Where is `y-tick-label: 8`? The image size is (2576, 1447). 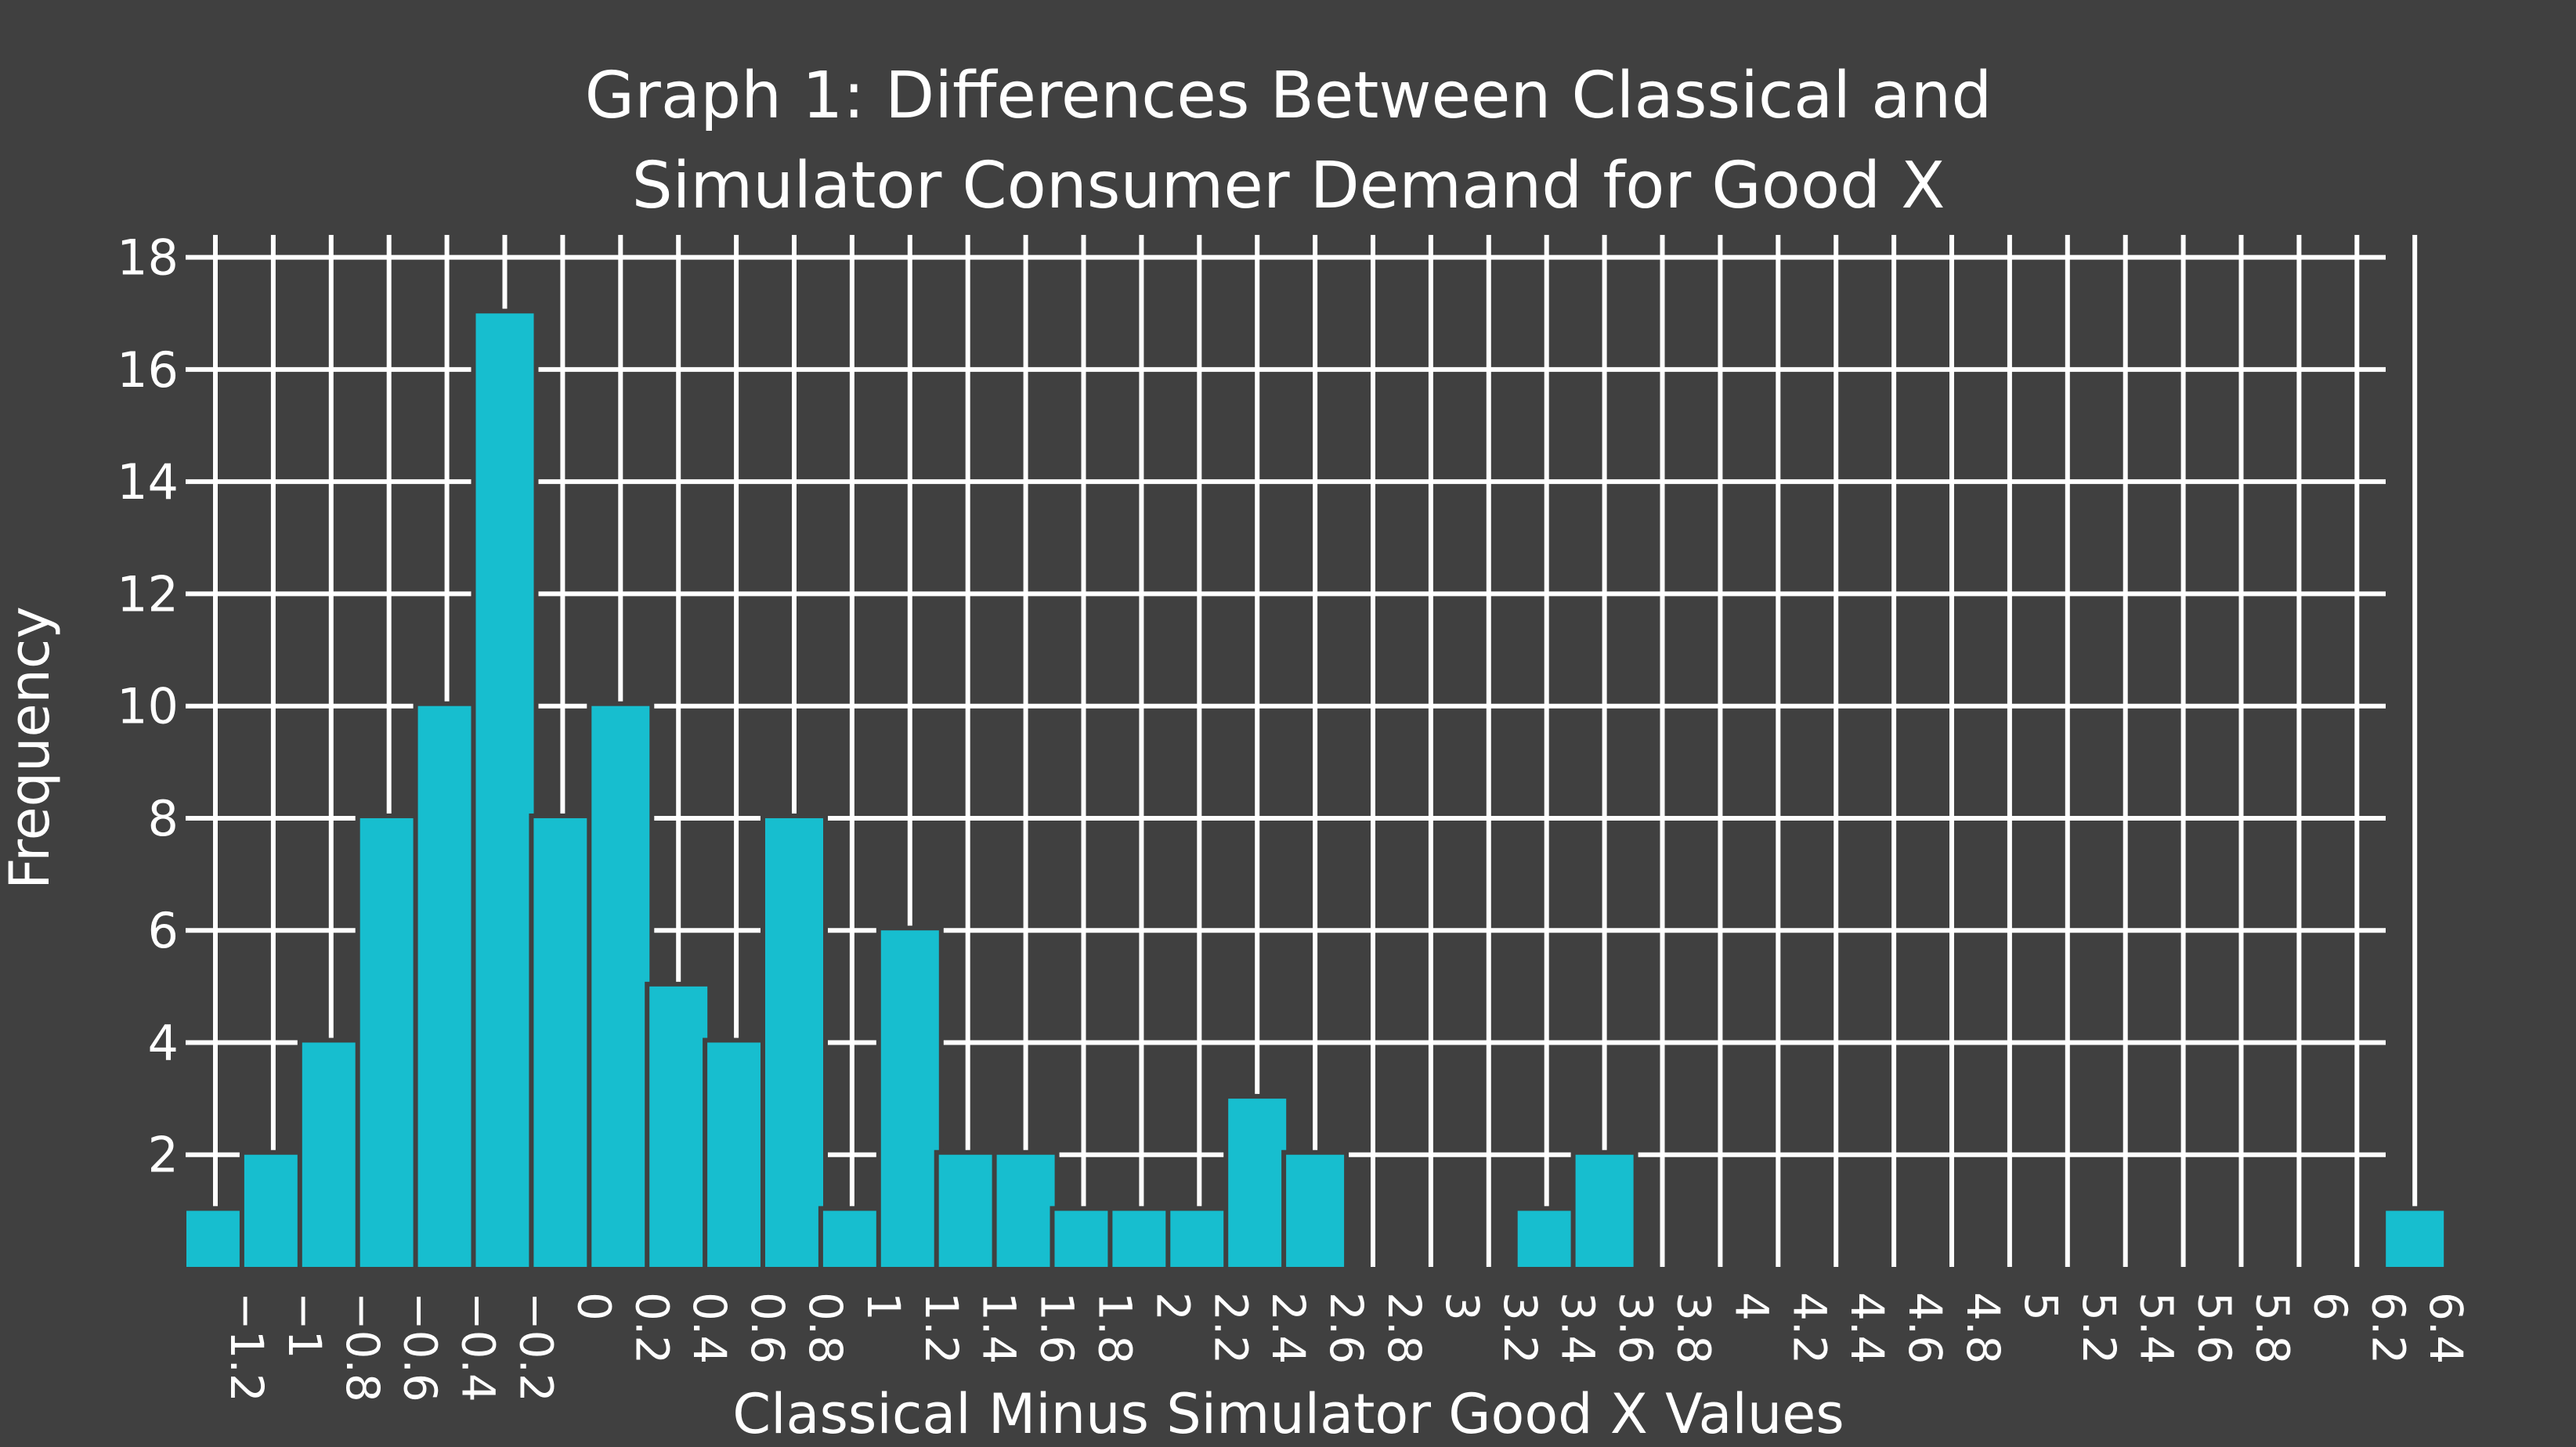
y-tick-label: 8 is located at coordinates (163, 818).